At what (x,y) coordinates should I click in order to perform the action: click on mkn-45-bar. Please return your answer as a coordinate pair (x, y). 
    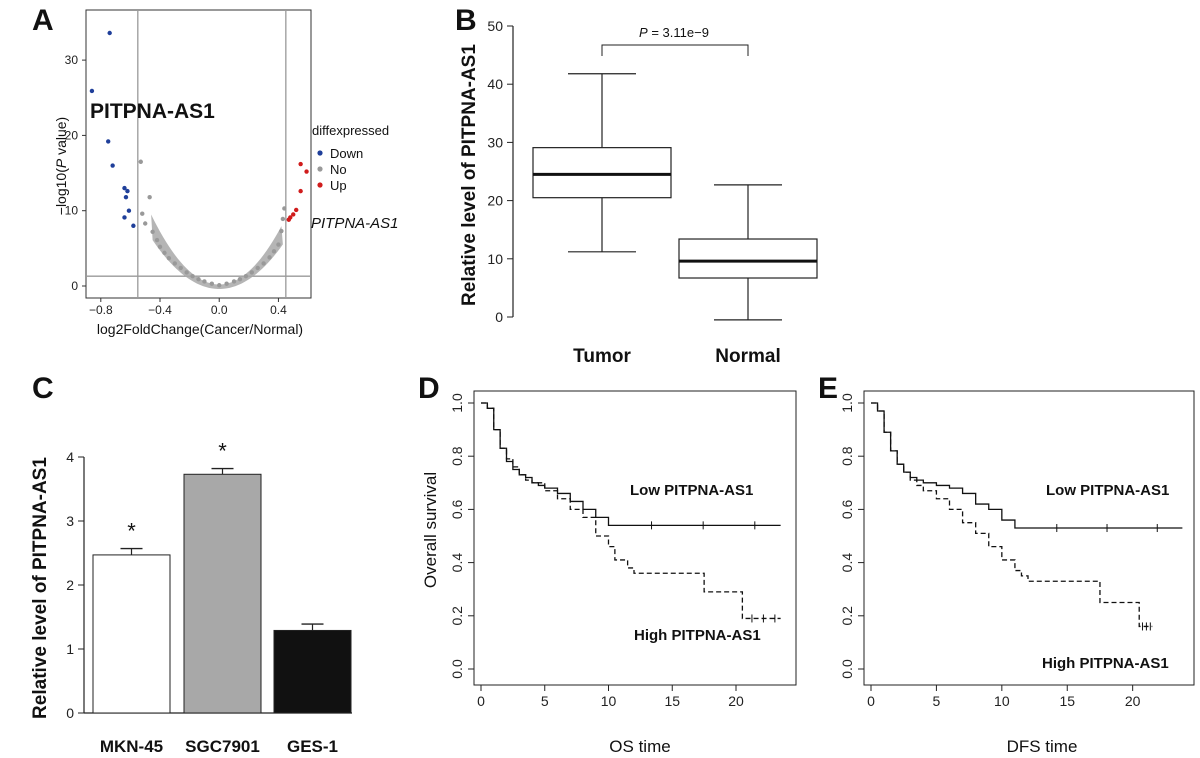
    Looking at the image, I should click on (131, 634).